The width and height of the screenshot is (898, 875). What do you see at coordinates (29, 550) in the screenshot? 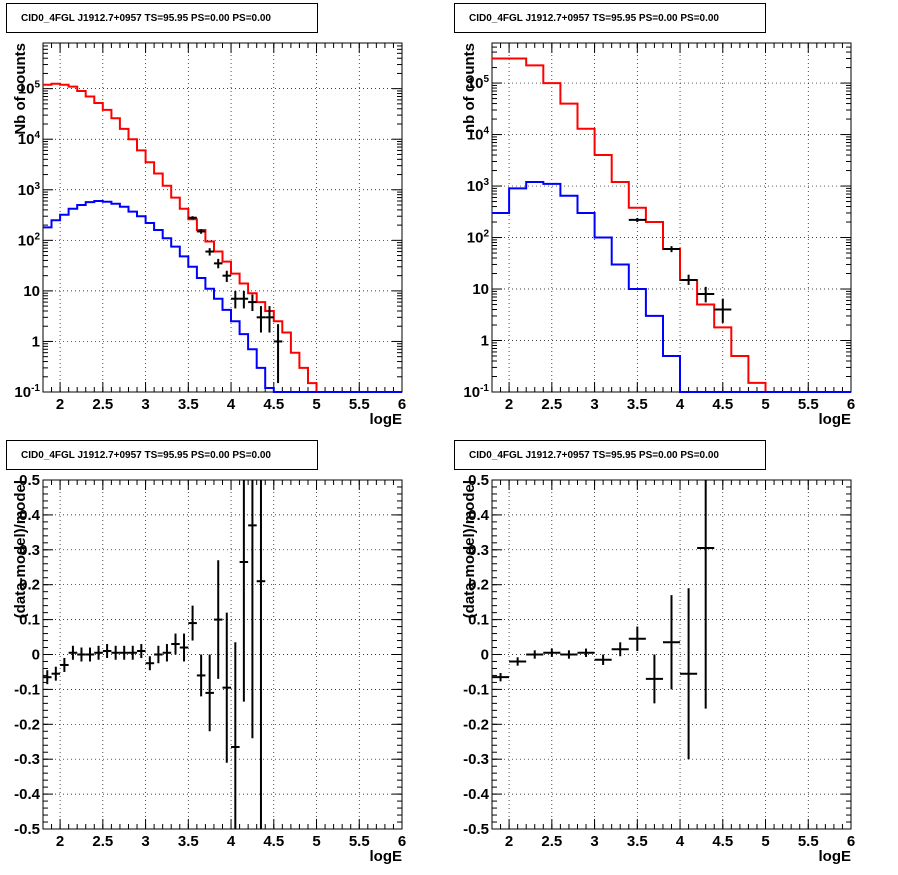
I see `y-tick-label: 0.3` at bounding box center [29, 550].